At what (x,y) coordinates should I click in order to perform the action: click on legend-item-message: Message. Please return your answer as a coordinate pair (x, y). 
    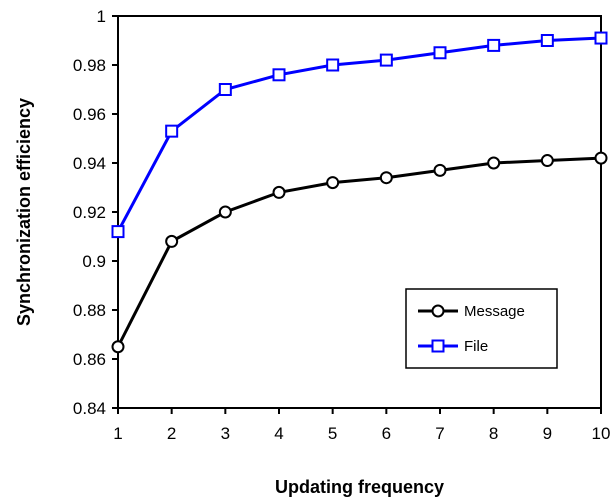
    Looking at the image, I should click on (471, 311).